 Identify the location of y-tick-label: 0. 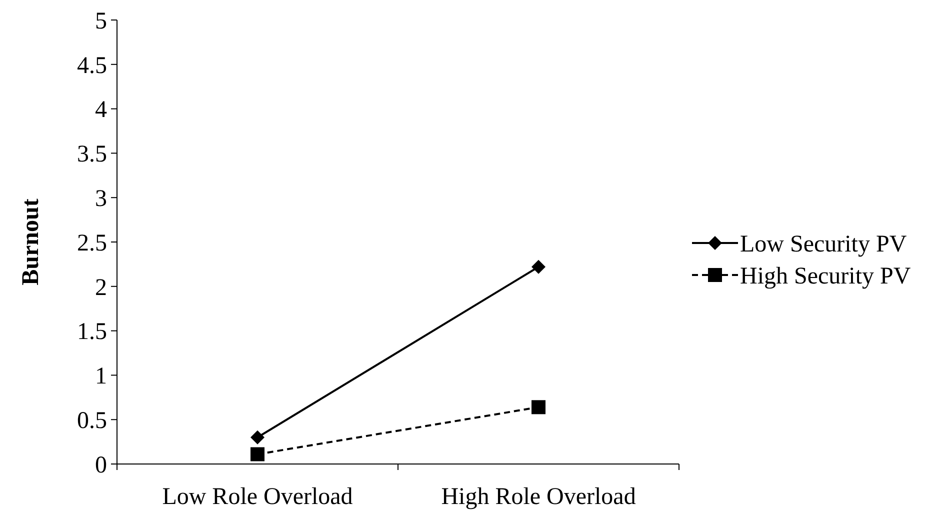
(101, 465).